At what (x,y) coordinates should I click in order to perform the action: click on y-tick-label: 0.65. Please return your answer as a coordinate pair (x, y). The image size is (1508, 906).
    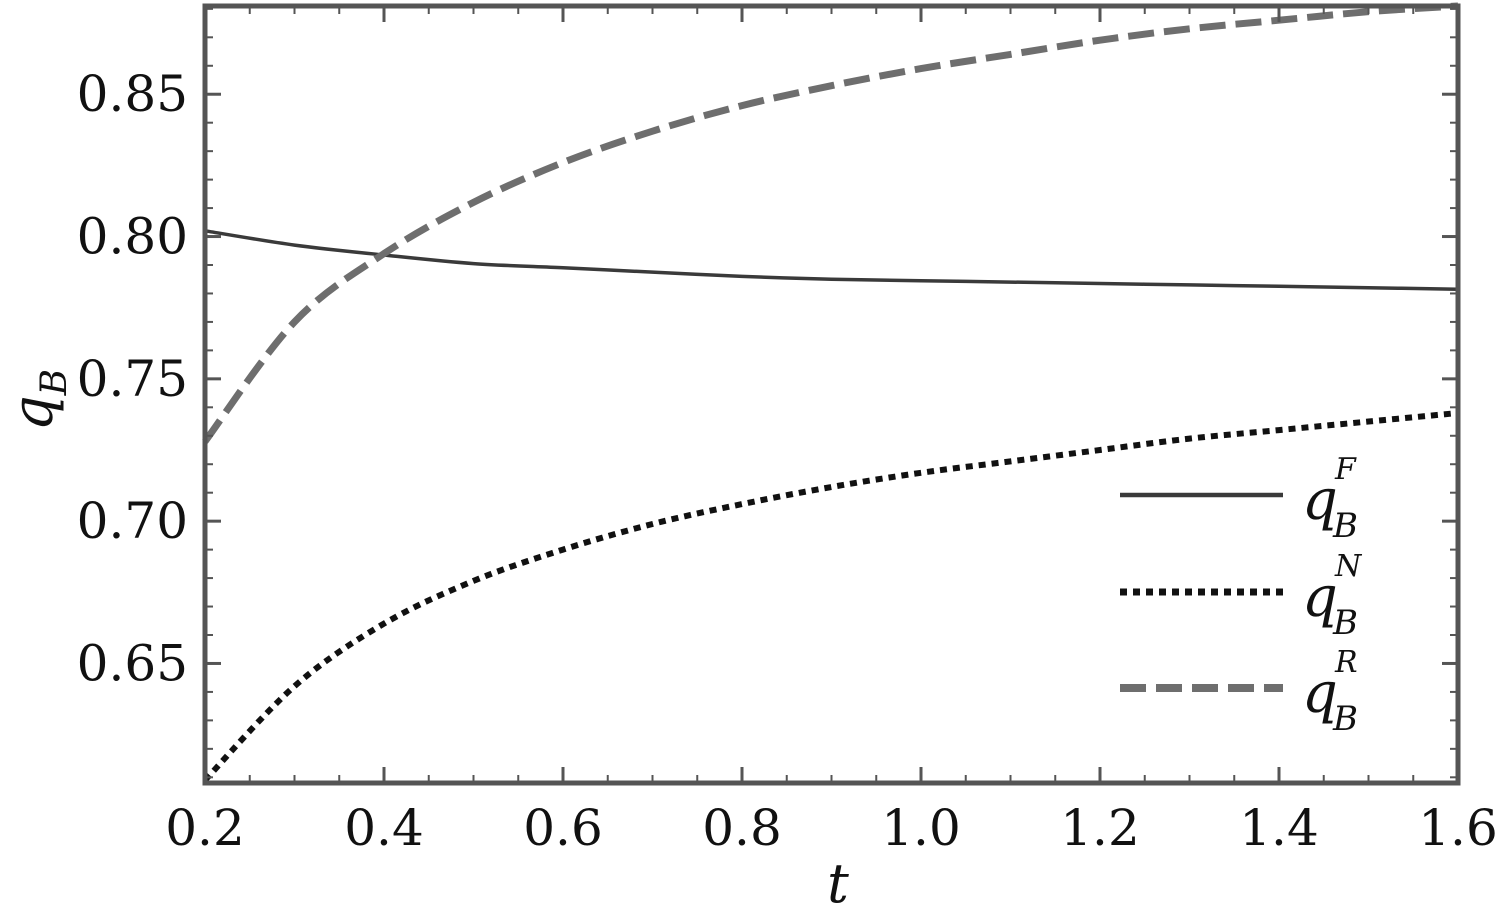
    Looking at the image, I should click on (132, 663).